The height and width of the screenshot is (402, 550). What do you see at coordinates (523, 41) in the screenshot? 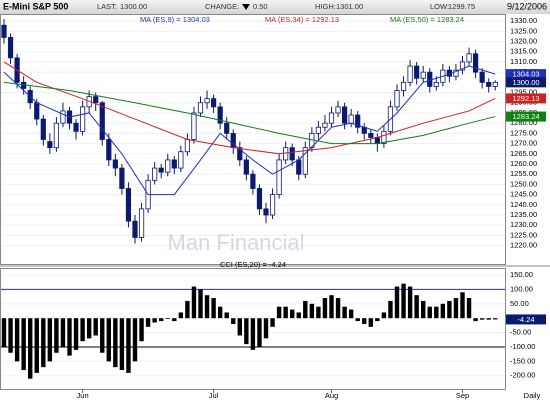
I see `y-tick-label: 1320.00` at bounding box center [523, 41].